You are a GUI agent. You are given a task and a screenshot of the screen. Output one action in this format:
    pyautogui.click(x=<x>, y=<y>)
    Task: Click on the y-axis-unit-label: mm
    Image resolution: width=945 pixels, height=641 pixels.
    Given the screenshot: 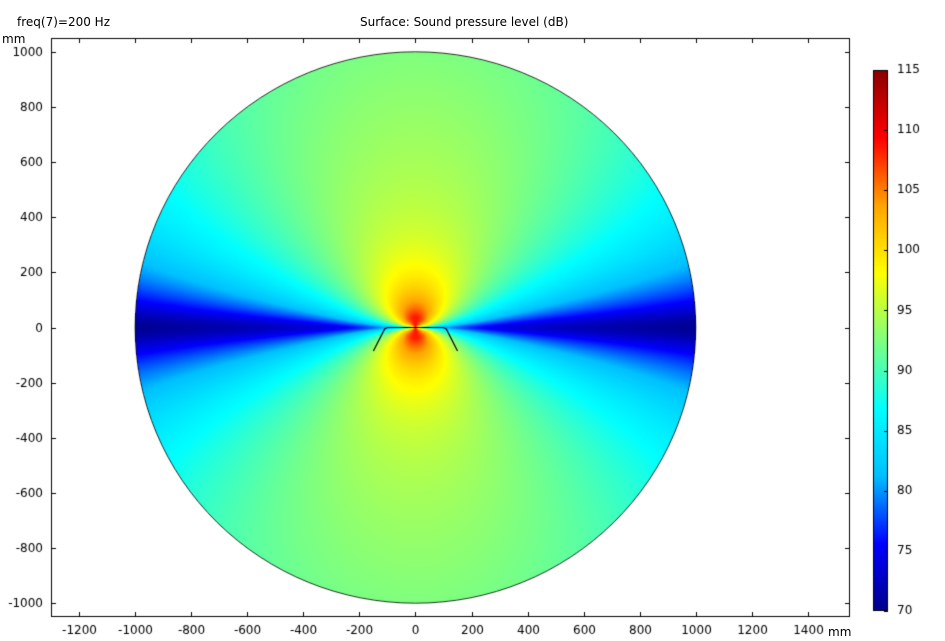 What is the action you would take?
    pyautogui.click(x=14, y=39)
    